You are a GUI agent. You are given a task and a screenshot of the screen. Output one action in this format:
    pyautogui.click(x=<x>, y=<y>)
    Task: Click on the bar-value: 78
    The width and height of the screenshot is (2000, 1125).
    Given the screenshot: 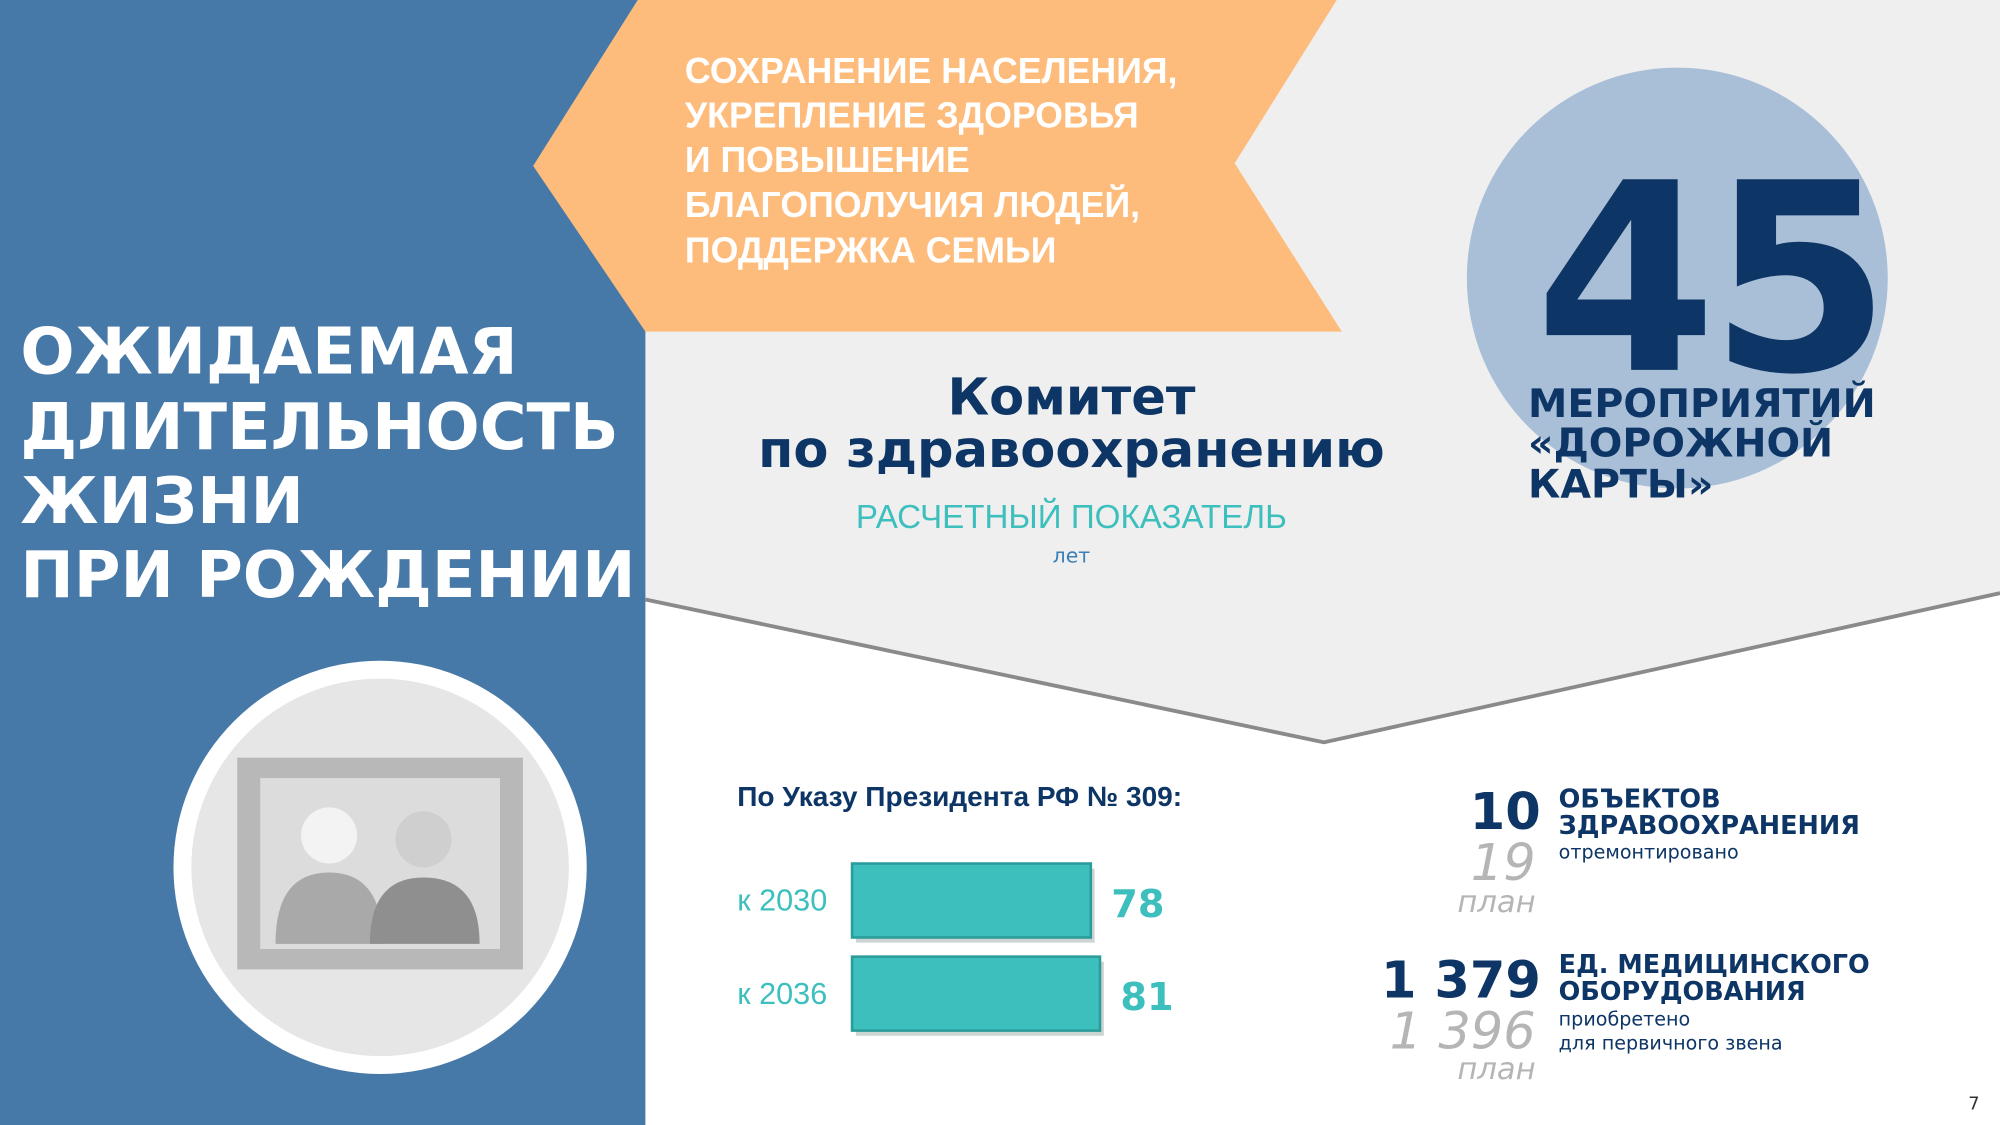 What is the action you would take?
    pyautogui.click(x=1137, y=904)
    